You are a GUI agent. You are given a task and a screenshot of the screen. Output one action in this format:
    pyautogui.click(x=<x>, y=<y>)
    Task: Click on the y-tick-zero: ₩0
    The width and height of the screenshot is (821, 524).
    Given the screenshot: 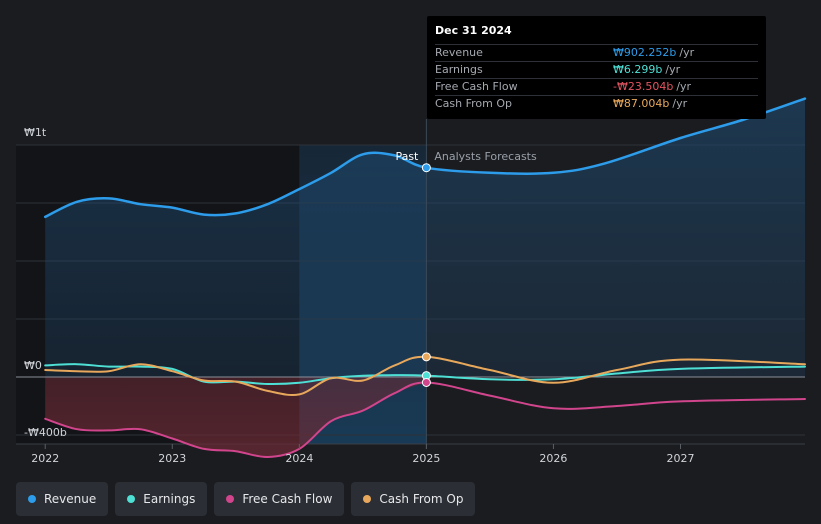 What is the action you would take?
    pyautogui.click(x=33, y=365)
    